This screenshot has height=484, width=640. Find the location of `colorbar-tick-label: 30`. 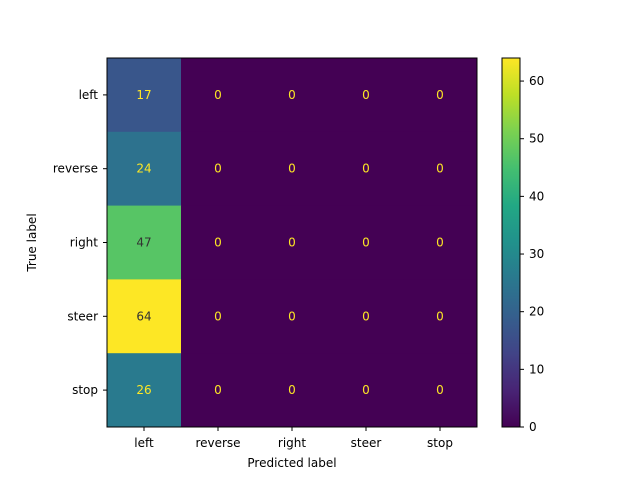

colorbar-tick-label: 30 is located at coordinates (536, 254).